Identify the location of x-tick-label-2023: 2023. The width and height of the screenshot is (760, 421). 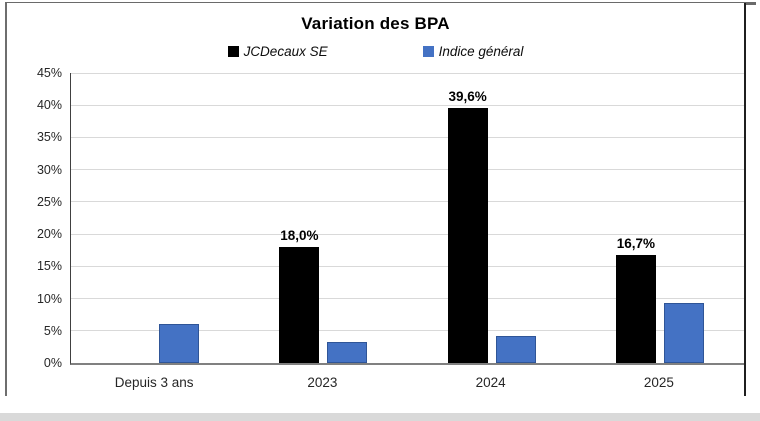
(322, 382).